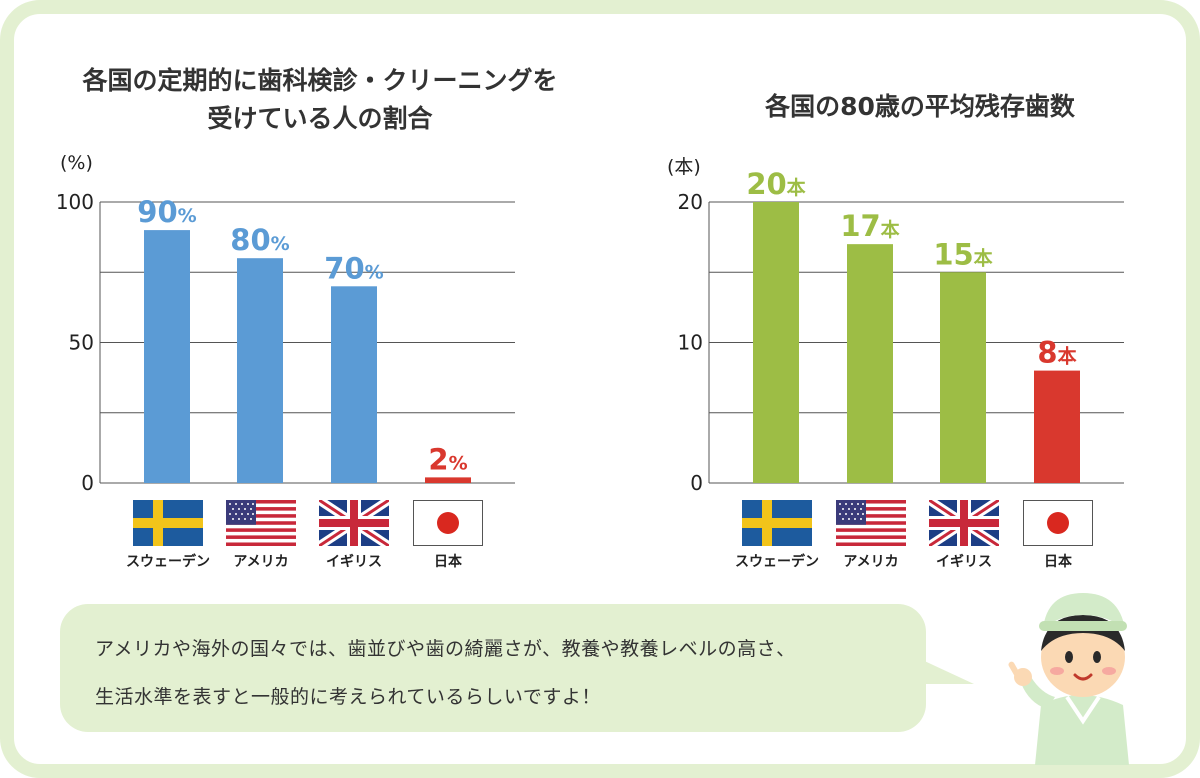  What do you see at coordinates (75, 202) in the screenshot?
I see `y-tick-label: 100` at bounding box center [75, 202].